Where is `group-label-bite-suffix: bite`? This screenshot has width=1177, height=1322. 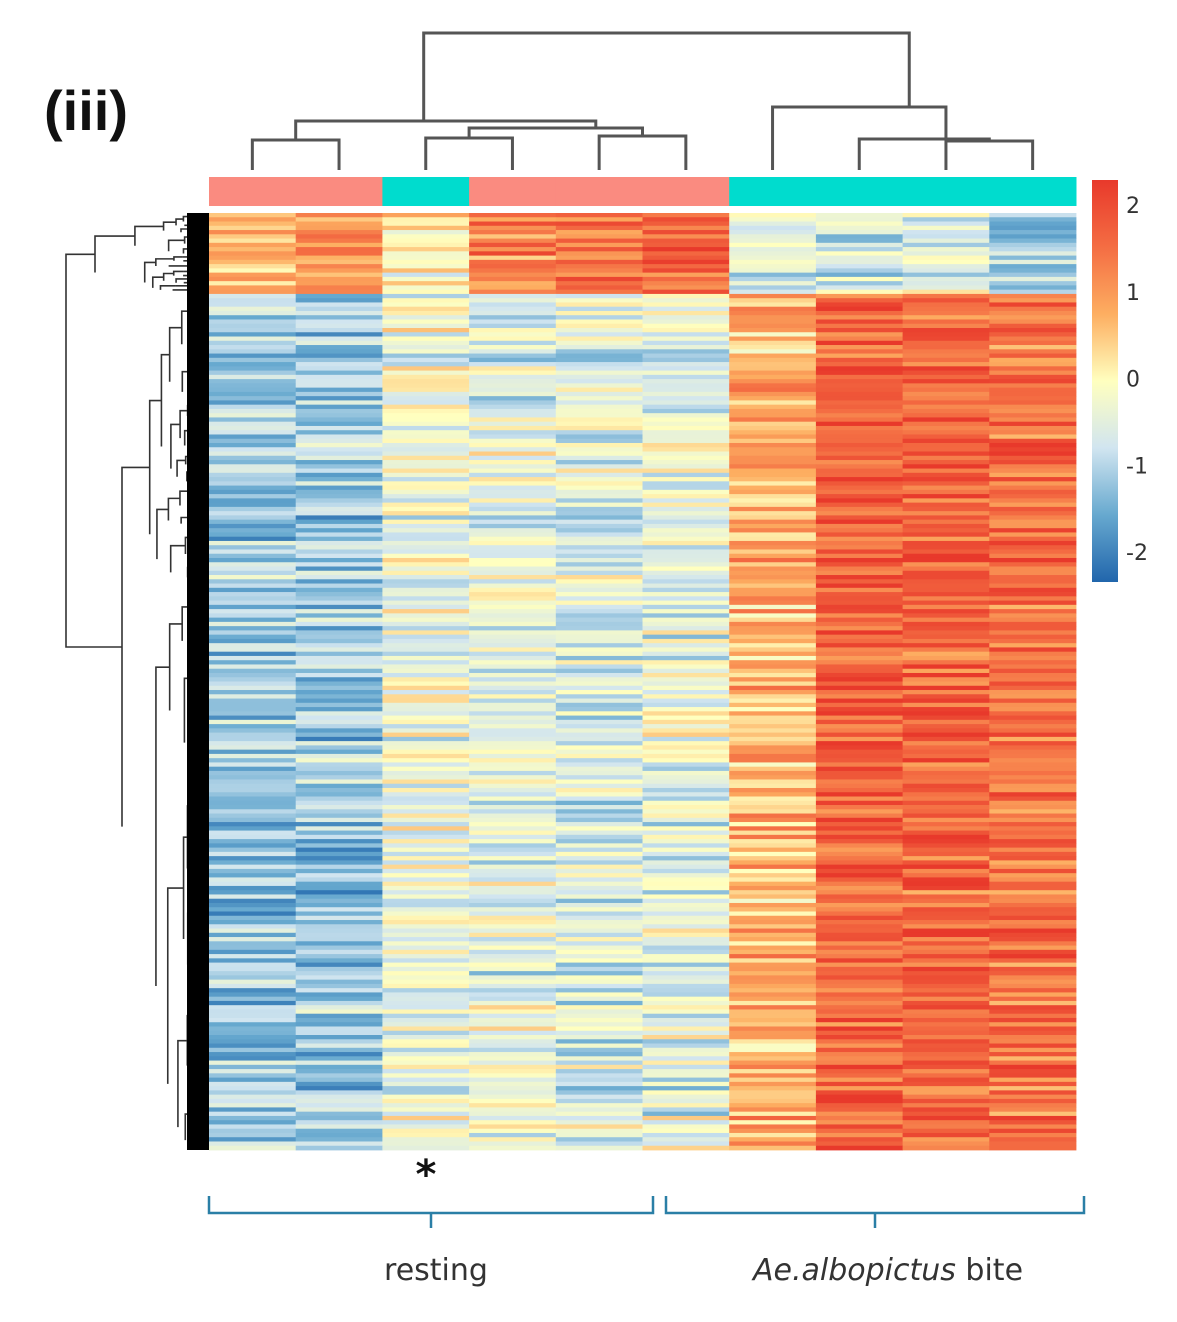 group-label-bite-suffix: bite is located at coordinates (989, 1270).